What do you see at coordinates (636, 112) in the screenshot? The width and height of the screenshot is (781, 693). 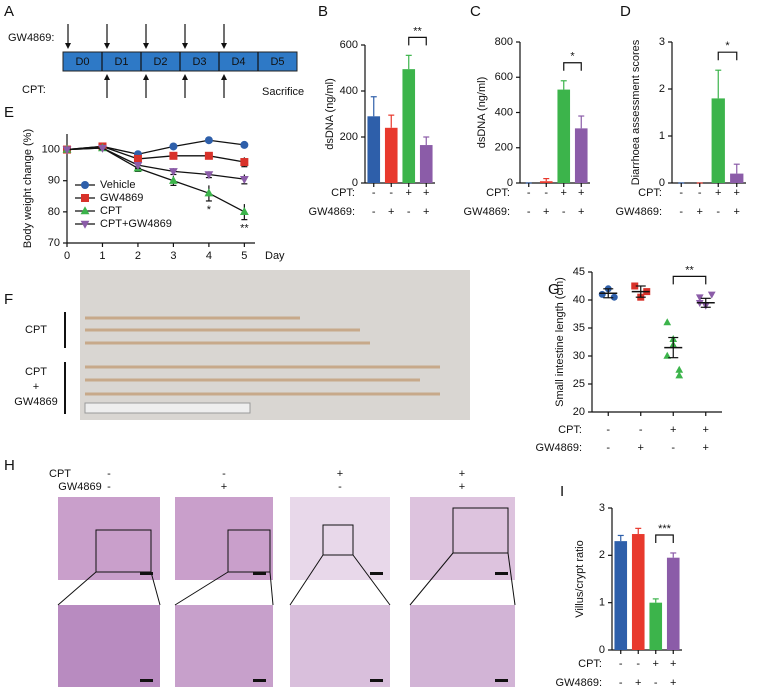 I see `y-axis-label: Diarrhoea assessment scores` at bounding box center [636, 112].